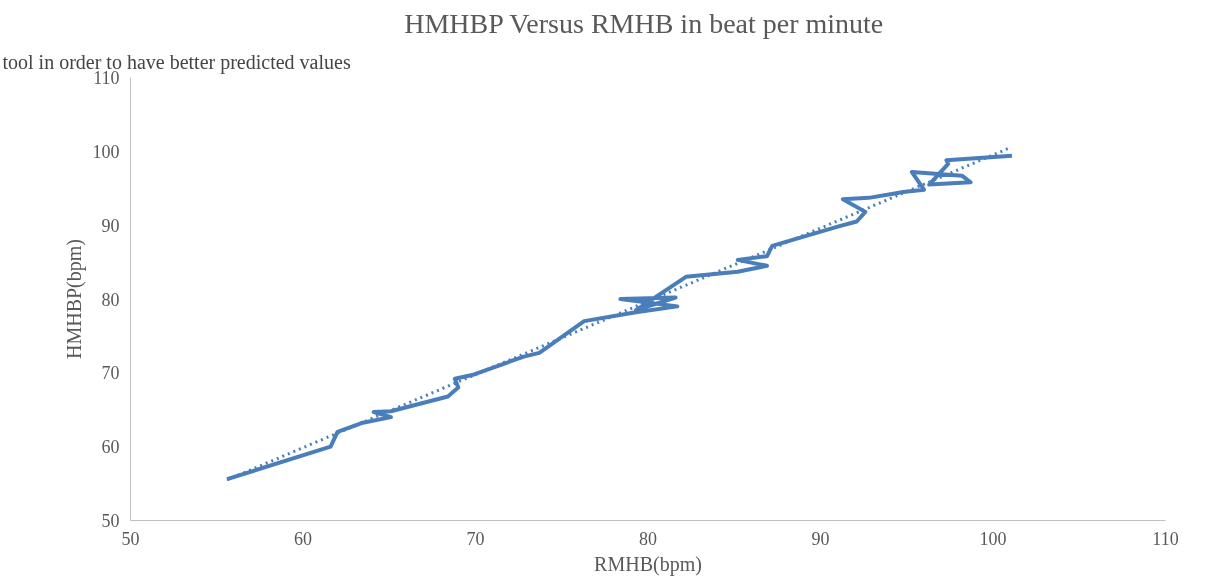 The height and width of the screenshot is (580, 1215). Describe the element at coordinates (648, 538) in the screenshot. I see `x-tick-label: 80` at that location.